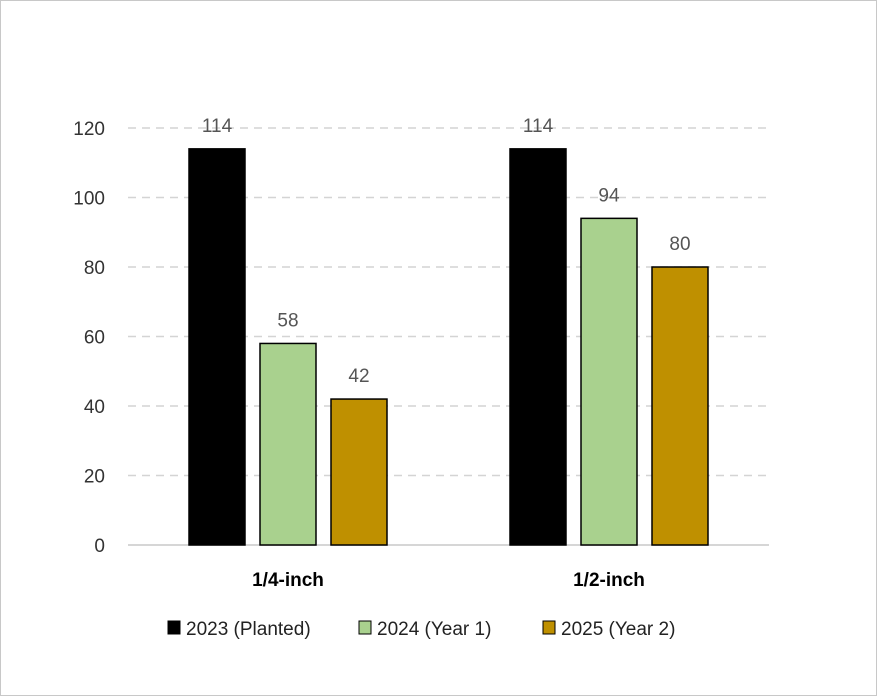 This screenshot has height=696, width=877. I want to click on data-label: 58, so click(287, 320).